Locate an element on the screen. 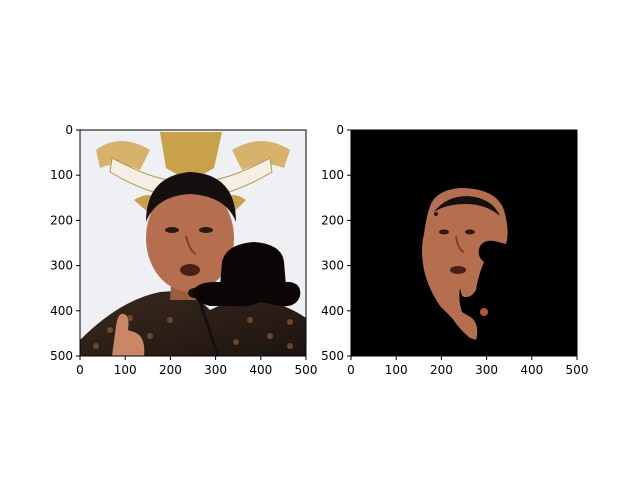  microphone-stand is located at coordinates (208, 325).